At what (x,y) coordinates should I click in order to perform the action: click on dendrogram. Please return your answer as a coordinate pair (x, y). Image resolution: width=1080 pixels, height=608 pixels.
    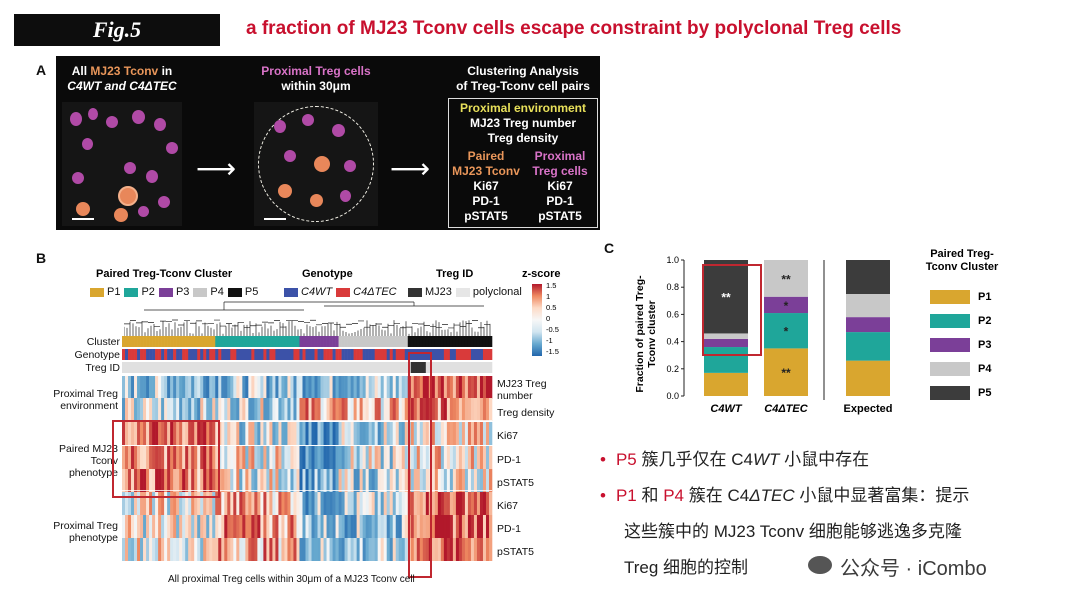
    Looking at the image, I should click on (307, 318).